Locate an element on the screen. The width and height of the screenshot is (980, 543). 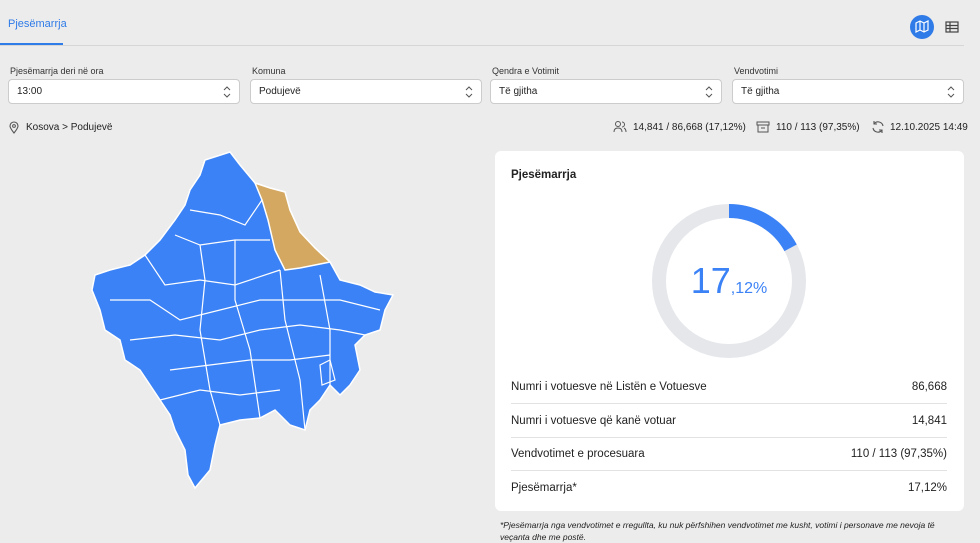
view-toggle is located at coordinates (934, 27).